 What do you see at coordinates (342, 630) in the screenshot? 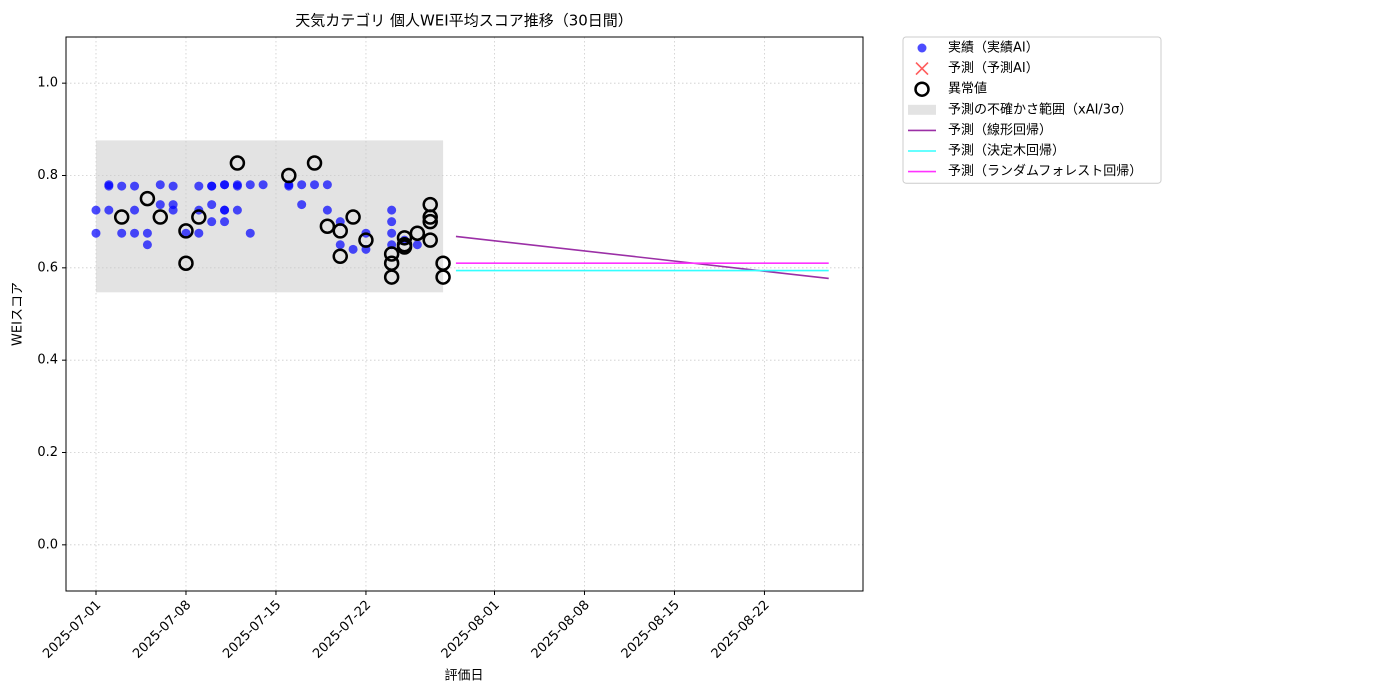
I see `x-tick-label: 2025-07-22` at bounding box center [342, 630].